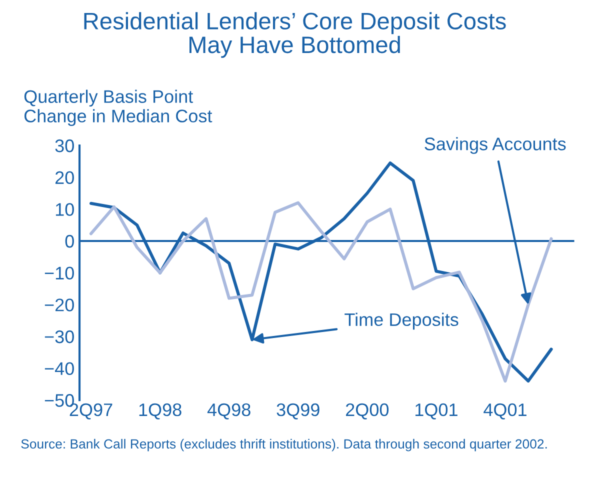 The width and height of the screenshot is (589, 485). Describe the element at coordinates (284, 445) in the screenshot. I see `source-note: Source: Bank Call Reports (excludes thrift institutions). Data through second quarter 2002.` at that location.